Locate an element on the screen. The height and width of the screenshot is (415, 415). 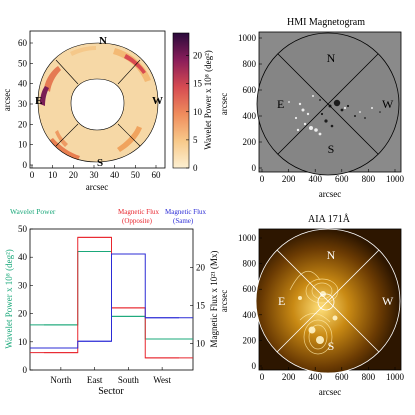
aia-x-tick-label: 0 is located at coordinates (262, 377).